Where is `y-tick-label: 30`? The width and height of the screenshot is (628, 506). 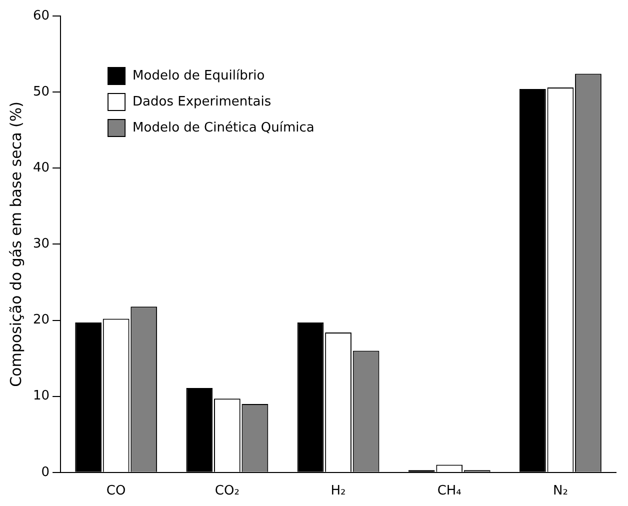
y-tick-label: 30 is located at coordinates (41, 244).